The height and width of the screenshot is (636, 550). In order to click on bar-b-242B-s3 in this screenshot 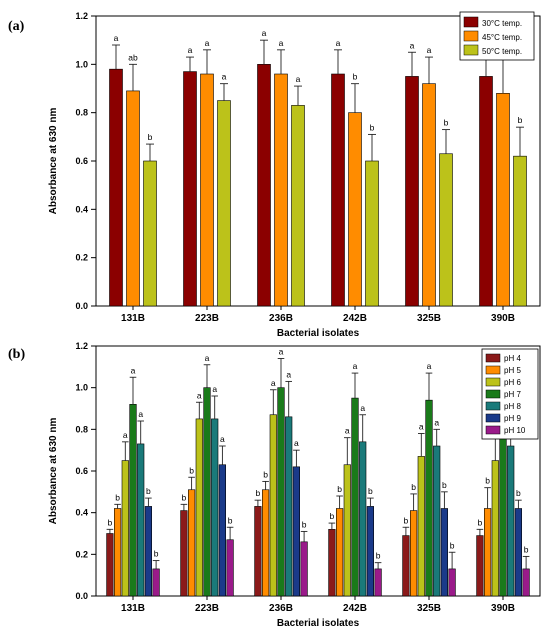, I will do `click(355, 497)`.